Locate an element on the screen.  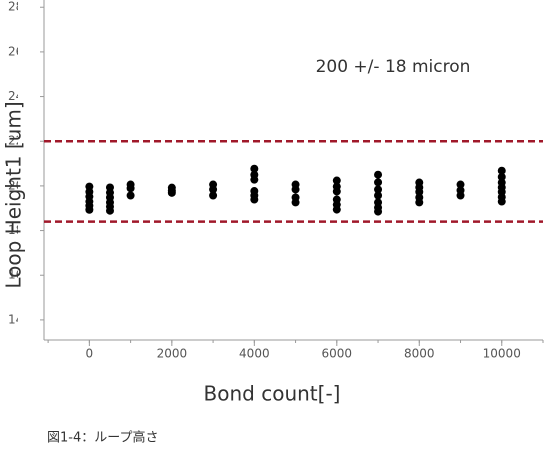
y-tick-label: 180 is located at coordinates (19, 230).